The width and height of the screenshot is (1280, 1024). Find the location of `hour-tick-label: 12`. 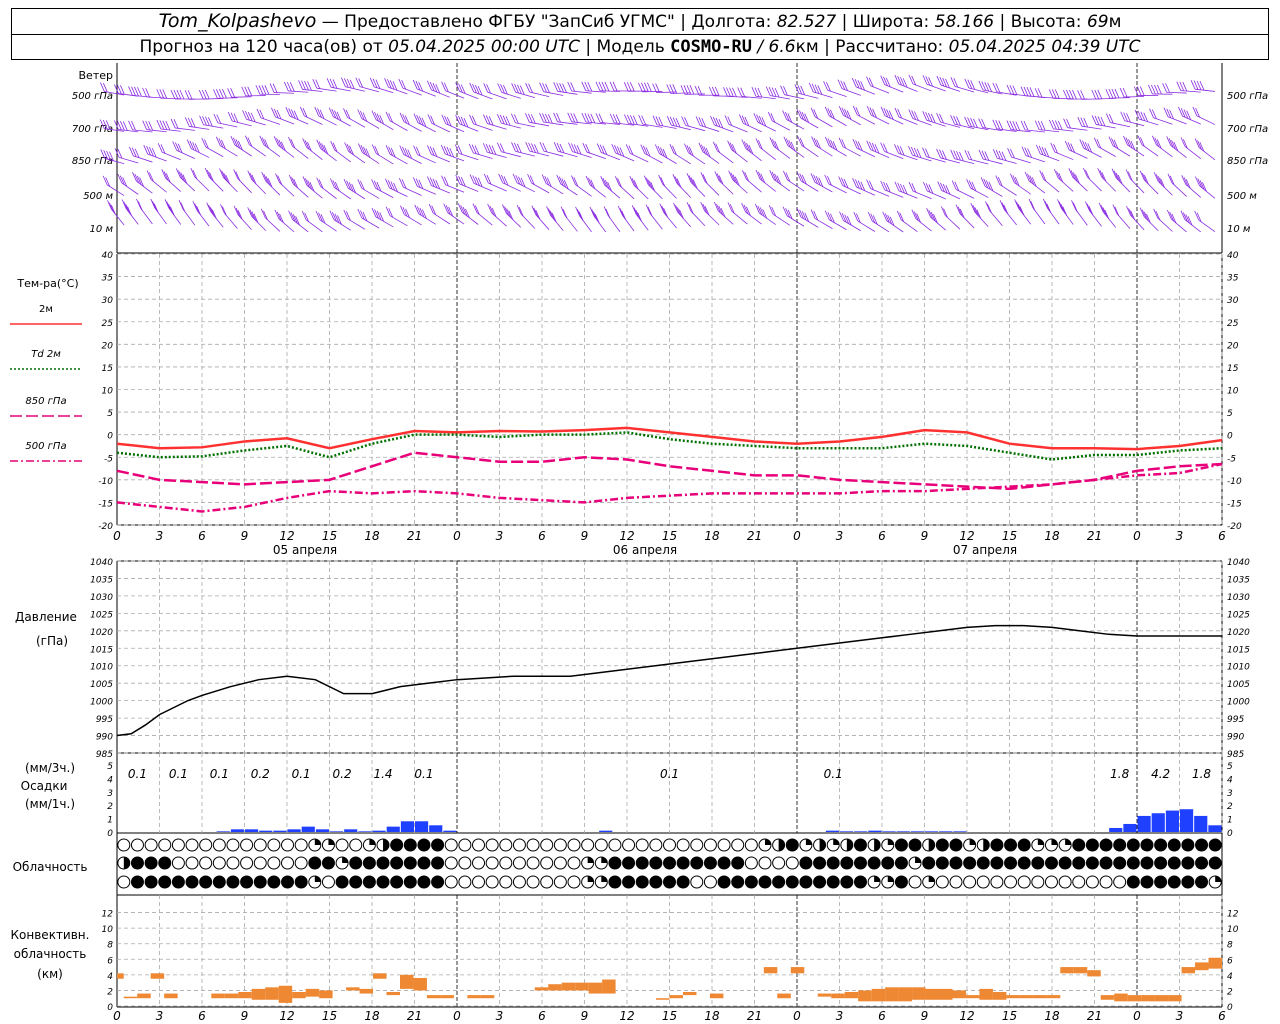

hour-tick-label: 12 is located at coordinates (966, 536).